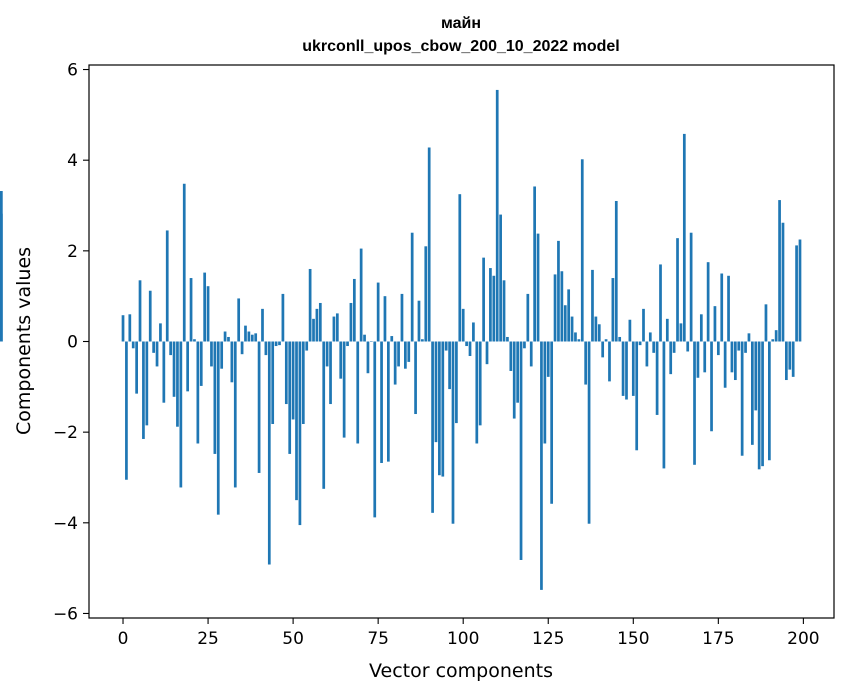 Image resolution: width=847 pixels, height=696 pixels. What do you see at coordinates (65, 433) in the screenshot?
I see `y-tick-label: −2` at bounding box center [65, 433].